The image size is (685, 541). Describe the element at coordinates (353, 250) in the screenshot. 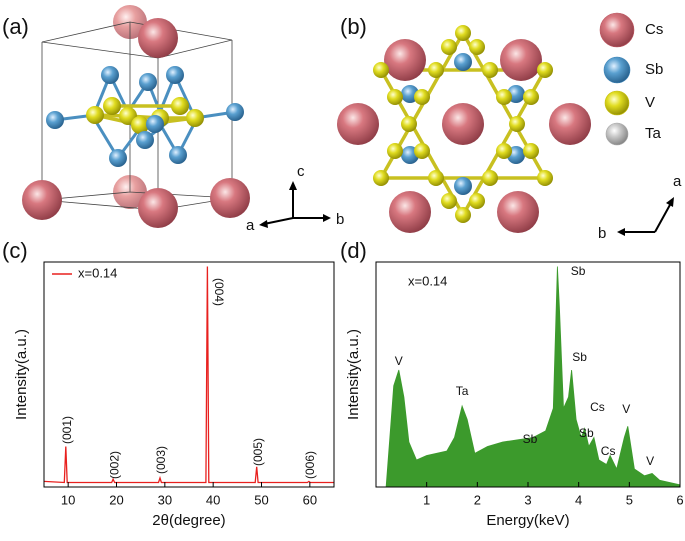

I see `panel-label: (d)` at that location.